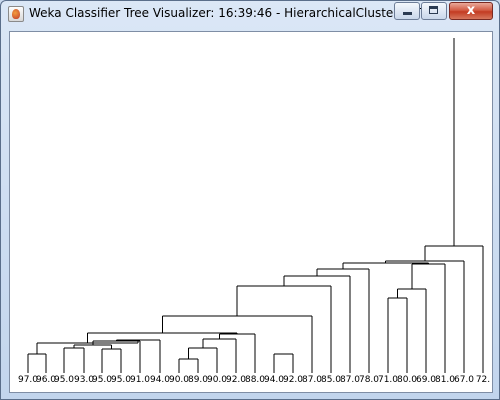 The height and width of the screenshot is (400, 500). Describe the element at coordinates (331, 380) in the screenshot. I see `leaf-label: 85.0` at that location.